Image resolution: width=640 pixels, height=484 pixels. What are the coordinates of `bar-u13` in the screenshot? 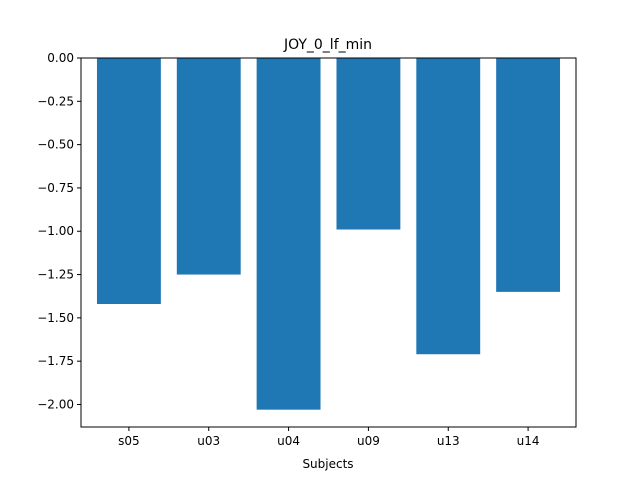 It's located at (448, 206).